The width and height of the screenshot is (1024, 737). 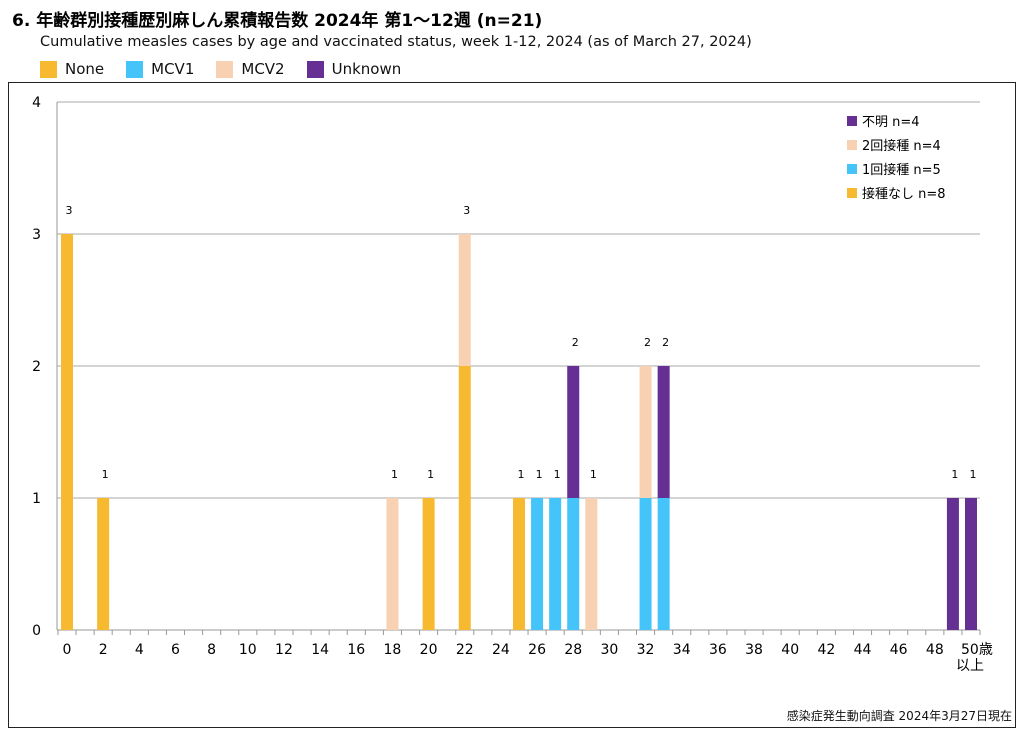 I want to click on x-tick-label: 44, so click(x=863, y=650).